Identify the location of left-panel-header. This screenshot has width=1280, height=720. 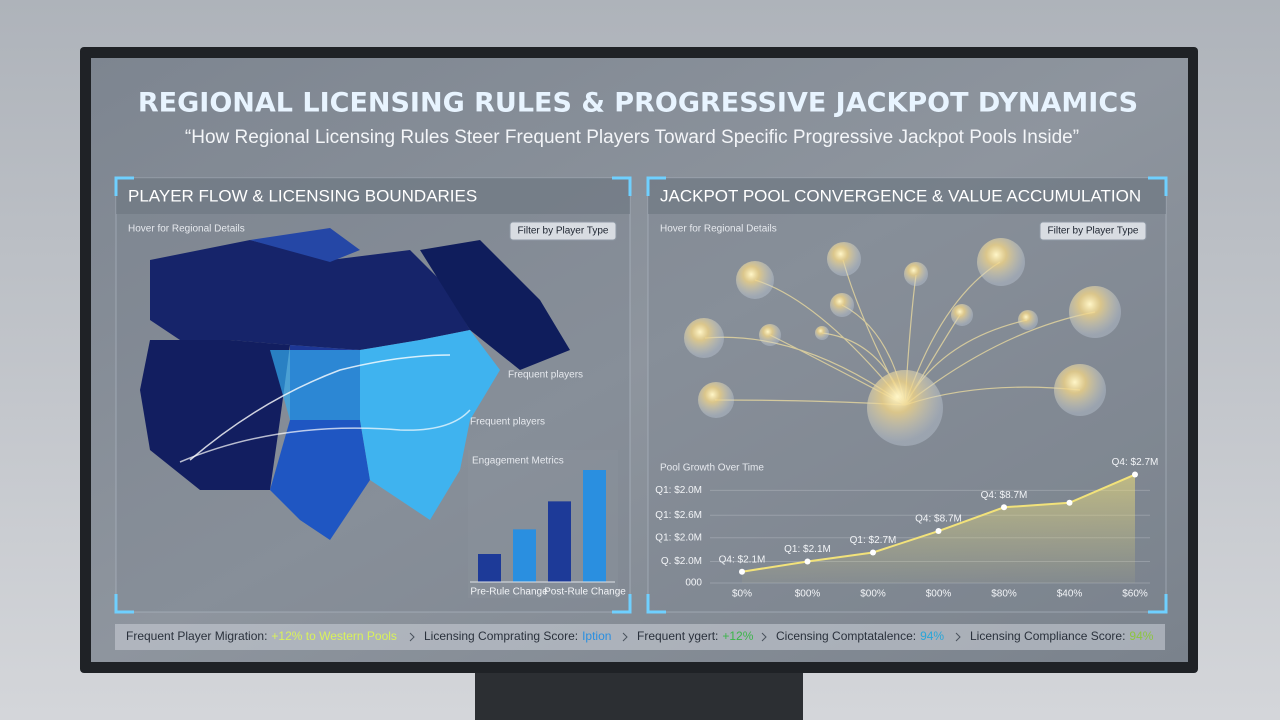
(373, 196).